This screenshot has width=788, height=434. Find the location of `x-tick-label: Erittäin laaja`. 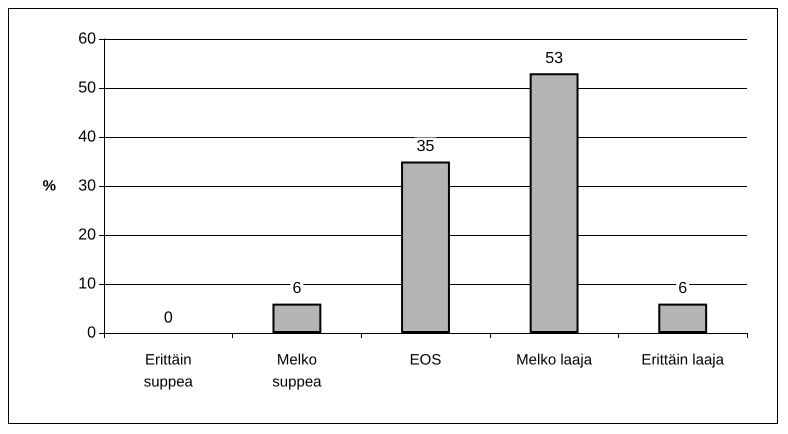

x-tick-label: Erittäin laaja is located at coordinates (683, 360).